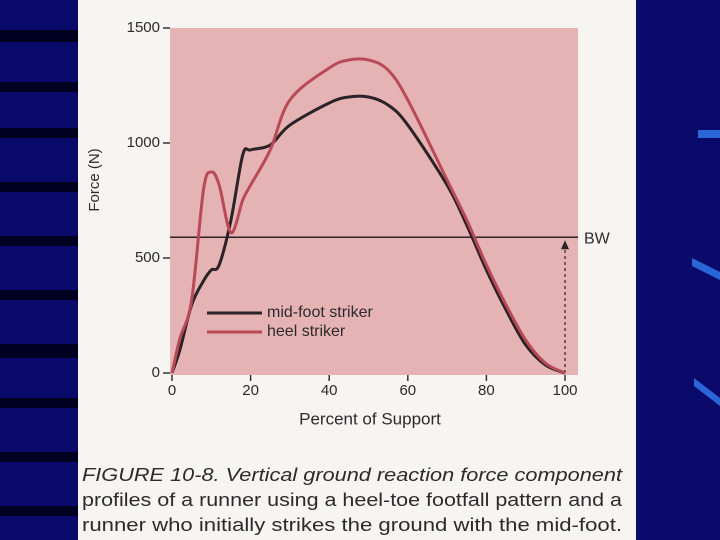  I want to click on y-tick-label: 500, so click(147, 257).